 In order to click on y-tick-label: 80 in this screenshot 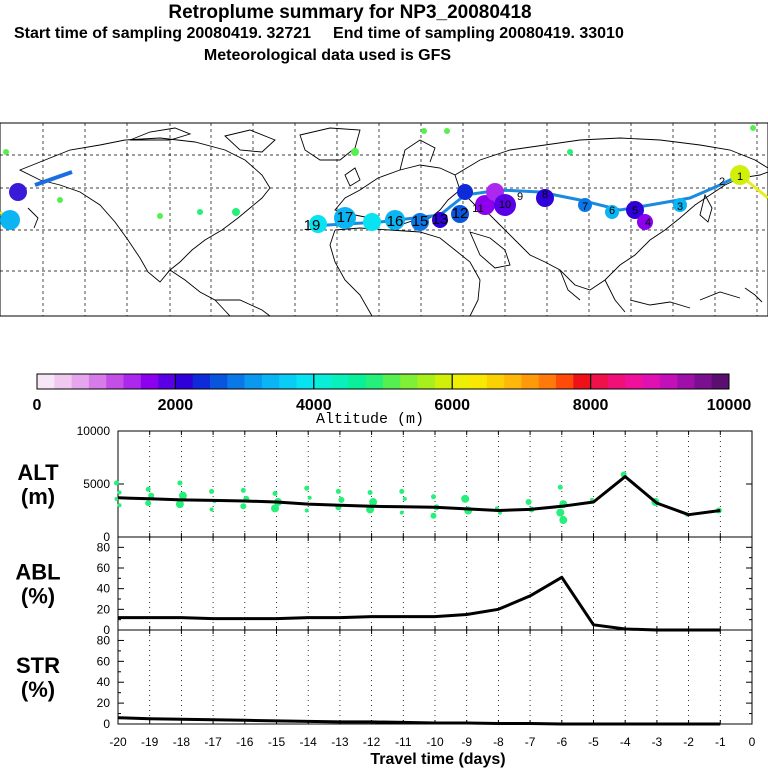, I will do `click(104, 547)`.